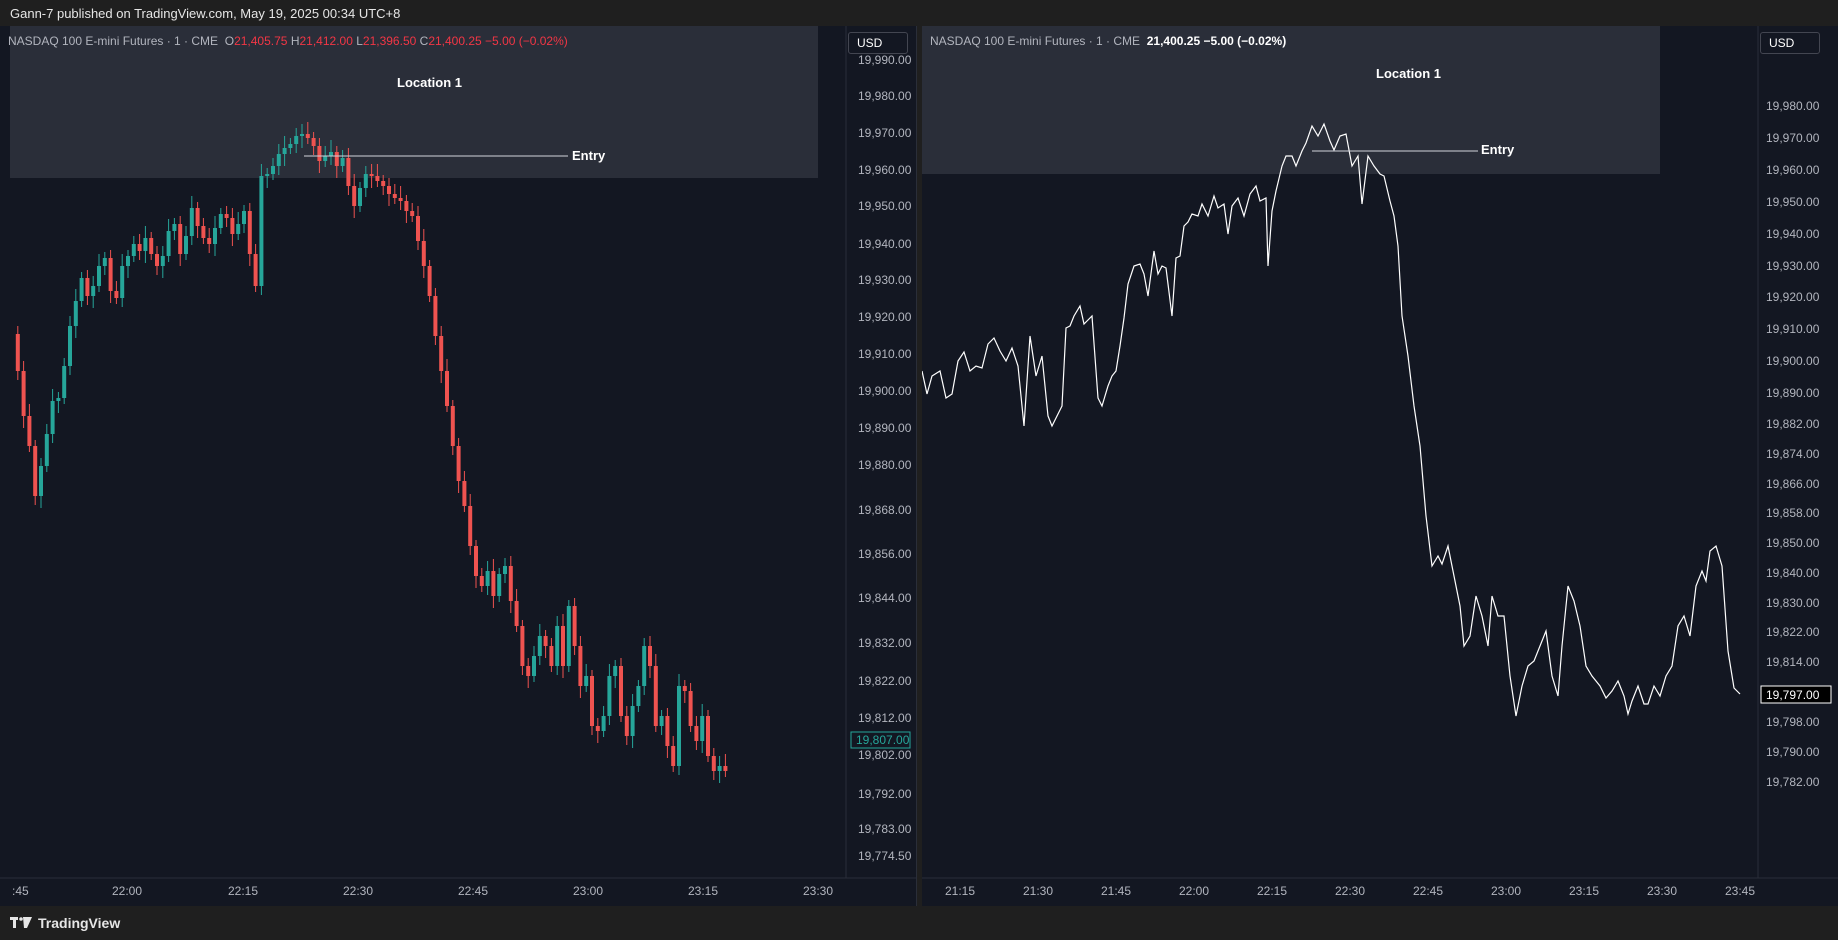  I want to click on left-price-tick: 19,900.00, so click(885, 391).